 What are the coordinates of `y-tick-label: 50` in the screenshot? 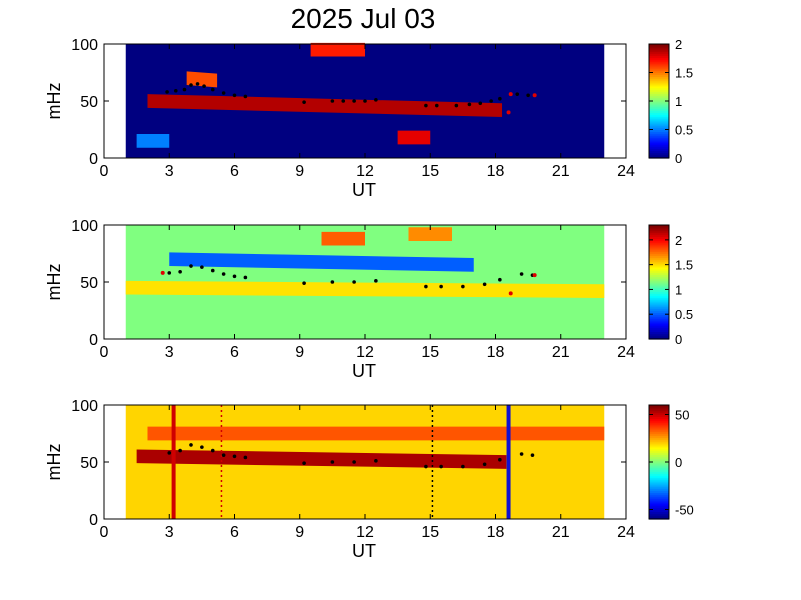 It's located at (89, 102).